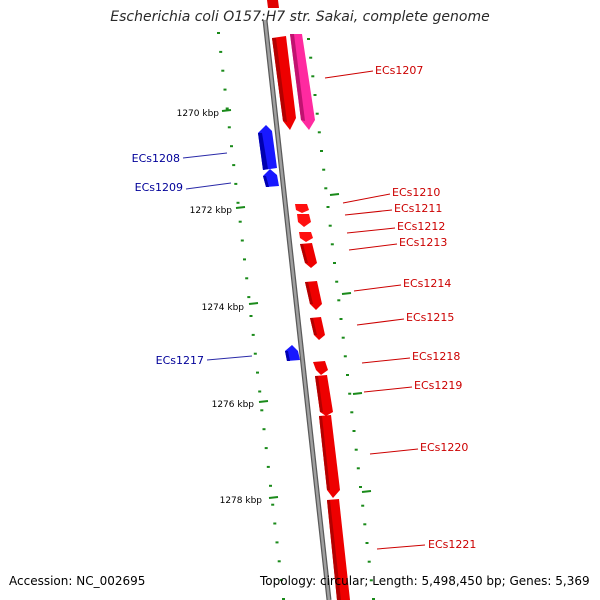 This screenshot has width=600, height=600. I want to click on genome-backbone, so click(297, 309).